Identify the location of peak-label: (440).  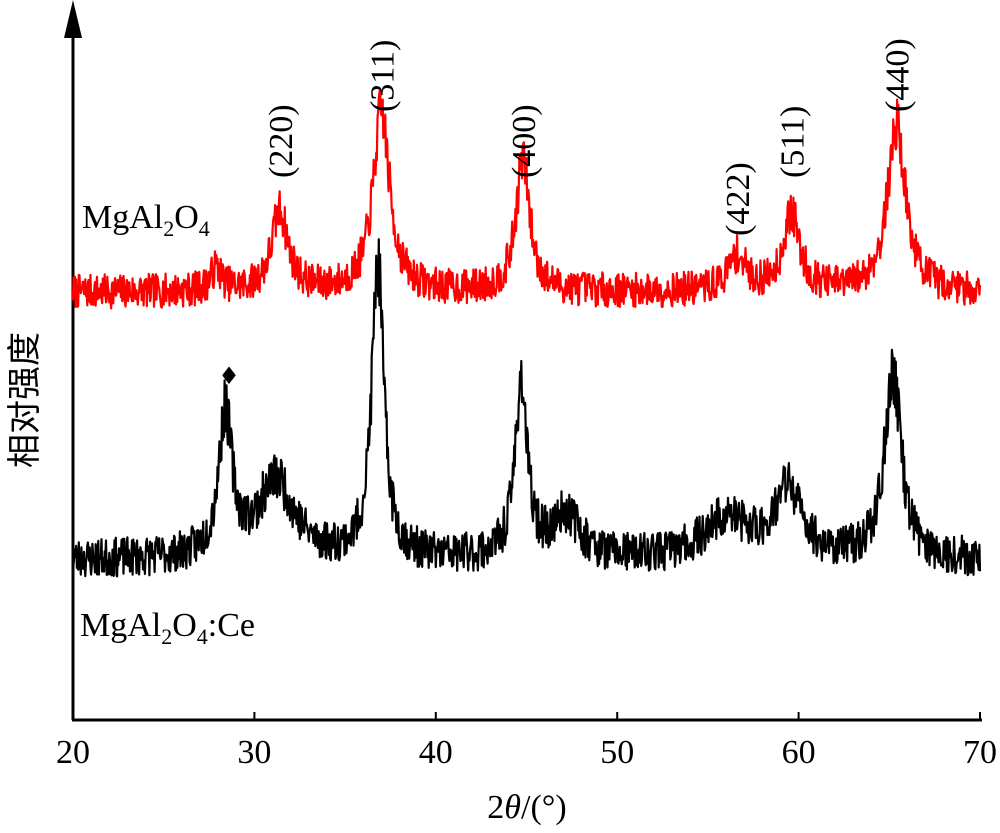
(898, 75).